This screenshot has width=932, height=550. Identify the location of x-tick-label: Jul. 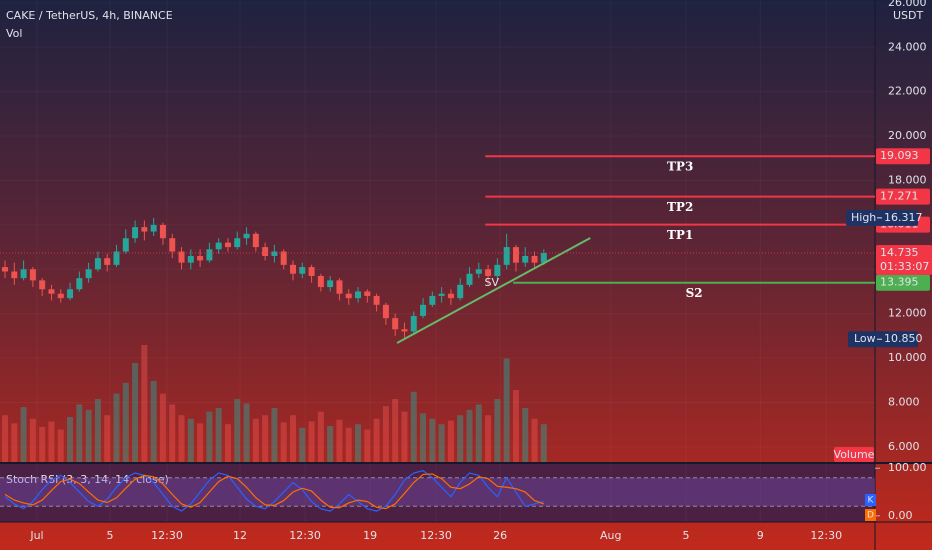
(36, 535).